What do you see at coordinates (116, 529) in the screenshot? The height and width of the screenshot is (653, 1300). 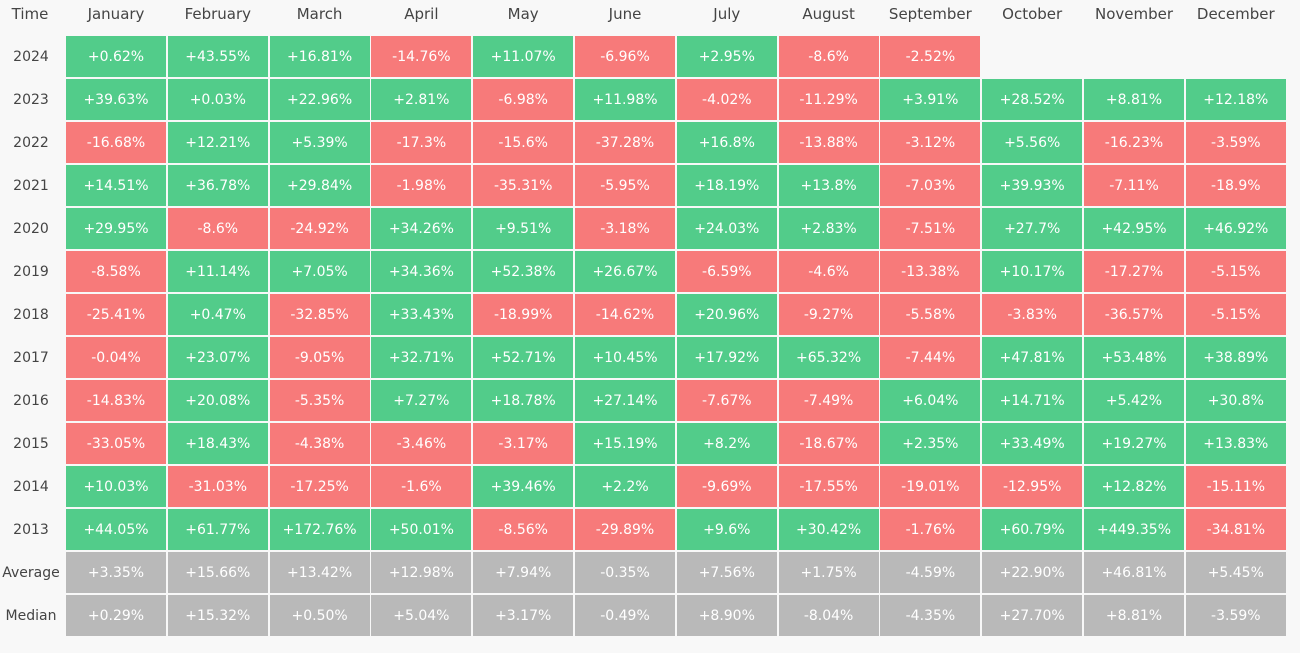 I see `return-cell: +44.05%` at bounding box center [116, 529].